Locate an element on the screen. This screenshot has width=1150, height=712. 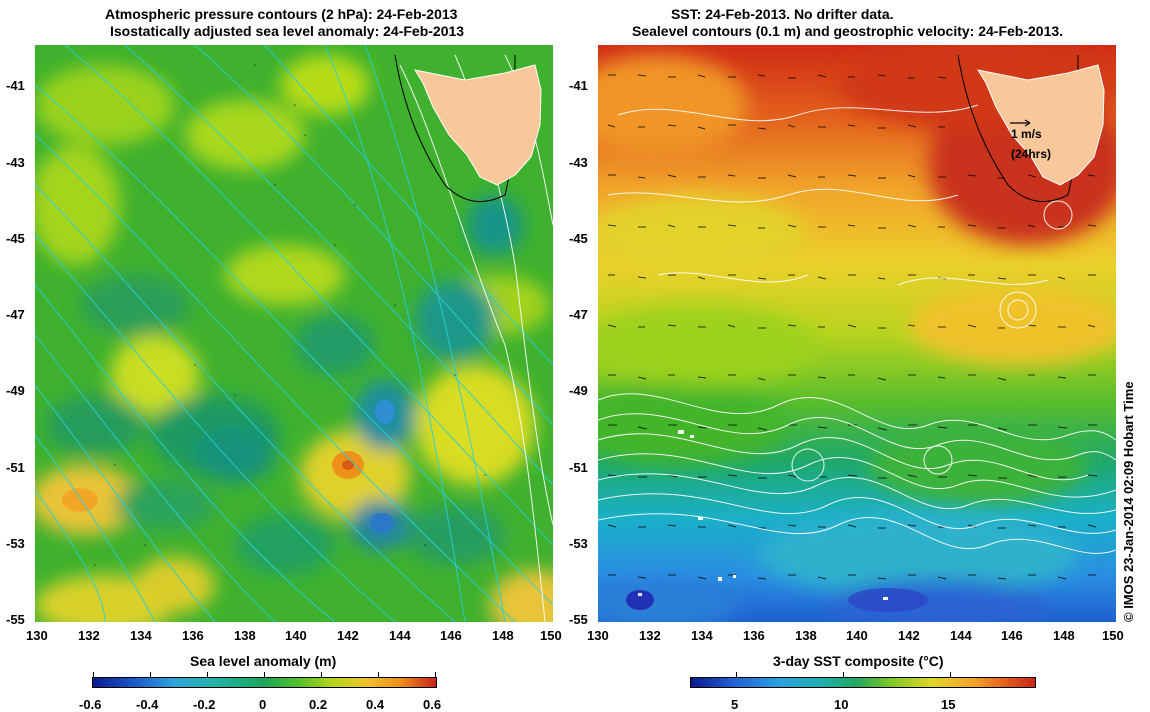
right-y-tick: -43 is located at coordinates (578, 162).